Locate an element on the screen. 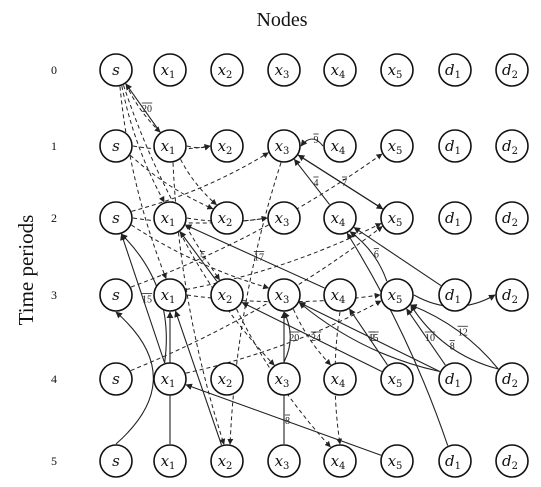 Image resolution: width=541 pixels, height=487 pixels. node-s-t0: s is located at coordinates (116, 70).